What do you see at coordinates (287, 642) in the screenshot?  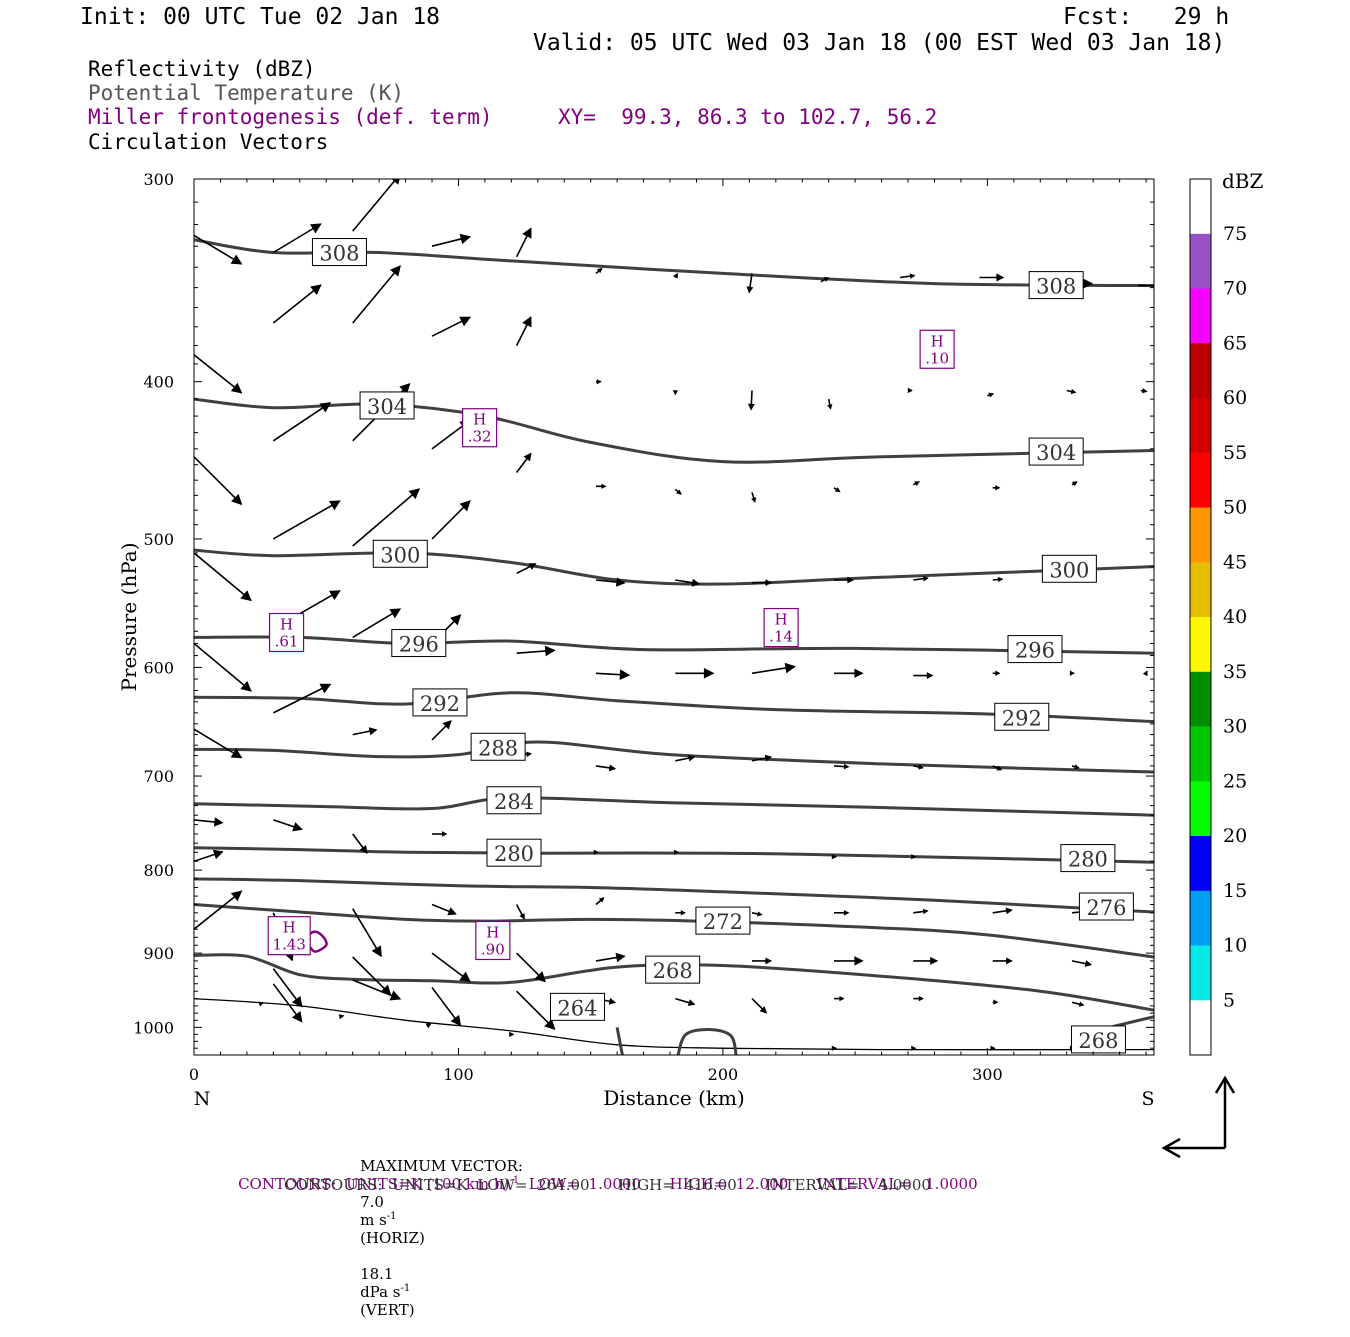 I see `frontogenesis-max-value: .61` at bounding box center [287, 642].